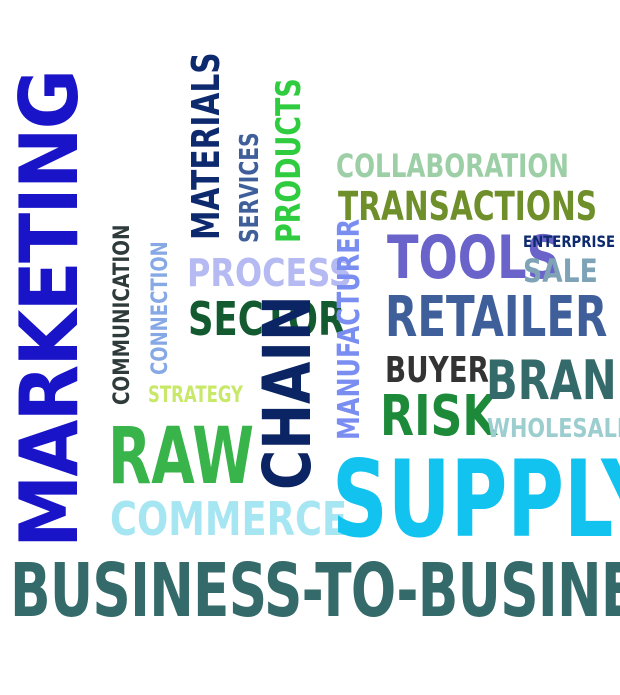 The width and height of the screenshot is (620, 695). What do you see at coordinates (195, 395) in the screenshot?
I see `word-strategy: STRATEGY` at bounding box center [195, 395].